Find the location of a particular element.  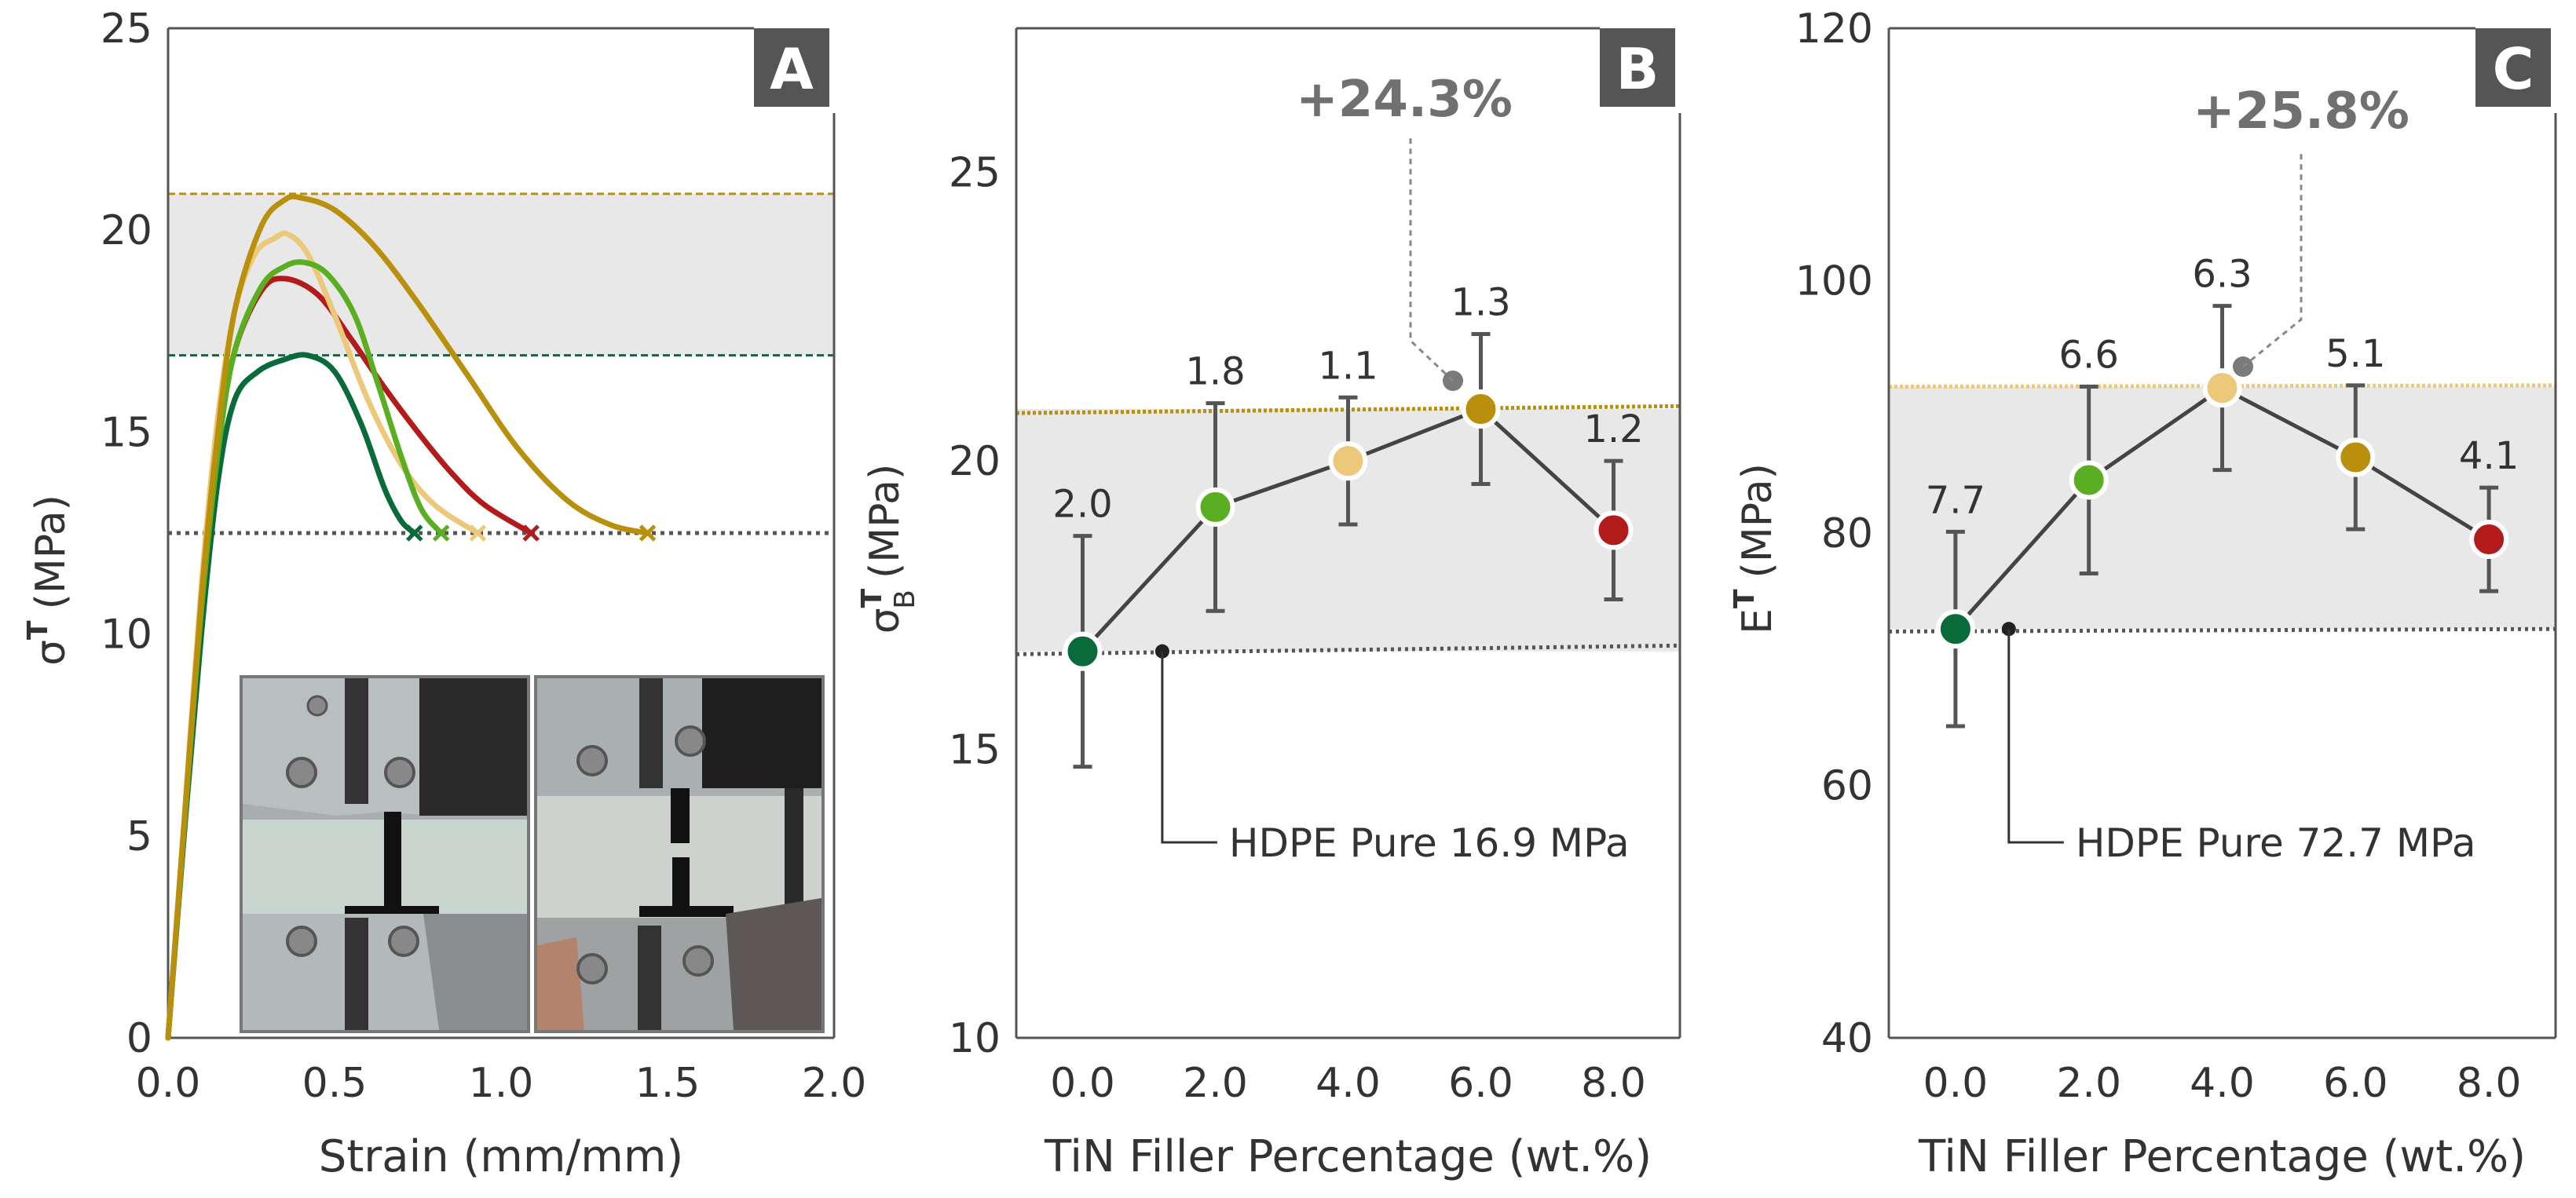

error-value-label: 6.3 is located at coordinates (2222, 275).